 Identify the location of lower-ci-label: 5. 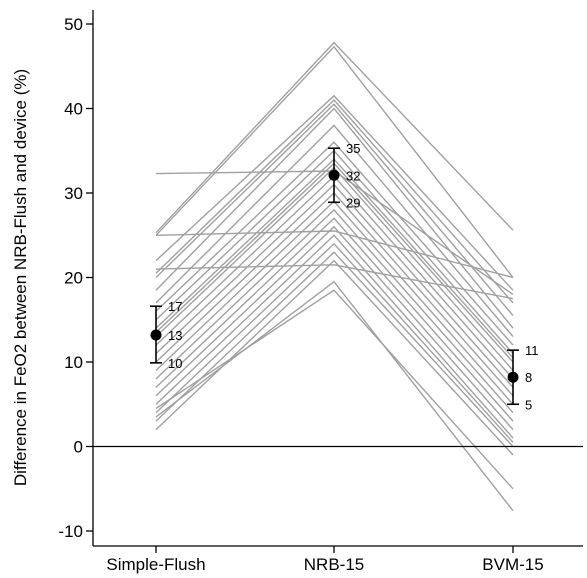
(528, 404).